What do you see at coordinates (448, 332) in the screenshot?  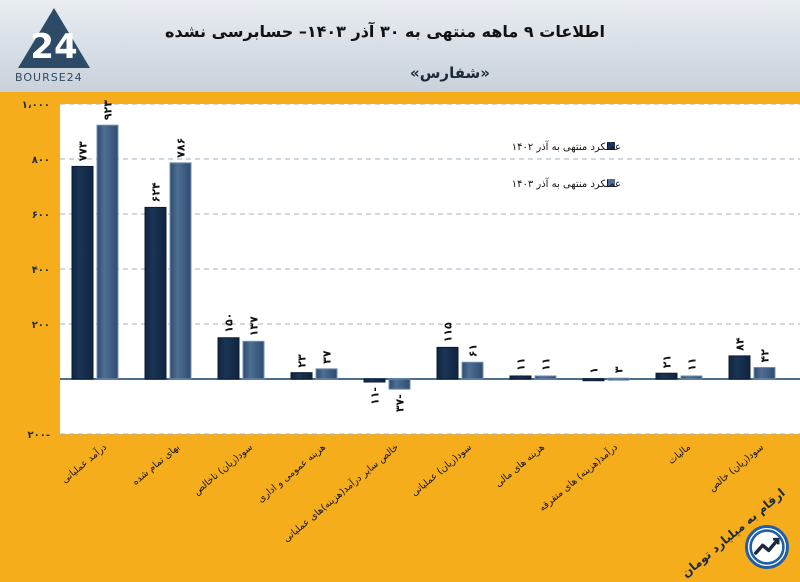 I see `data-label: ۱۱۵` at bounding box center [448, 332].